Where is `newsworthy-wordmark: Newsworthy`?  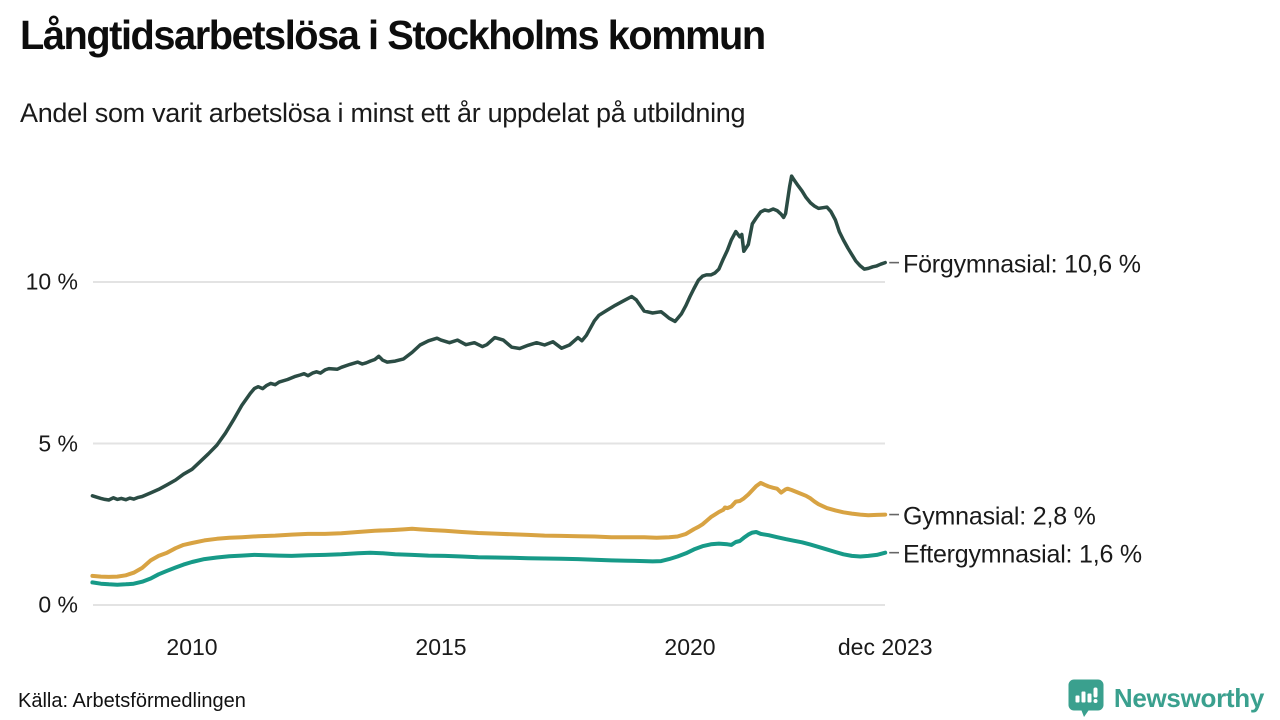
newsworthy-wordmark: Newsworthy is located at coordinates (1188, 697).